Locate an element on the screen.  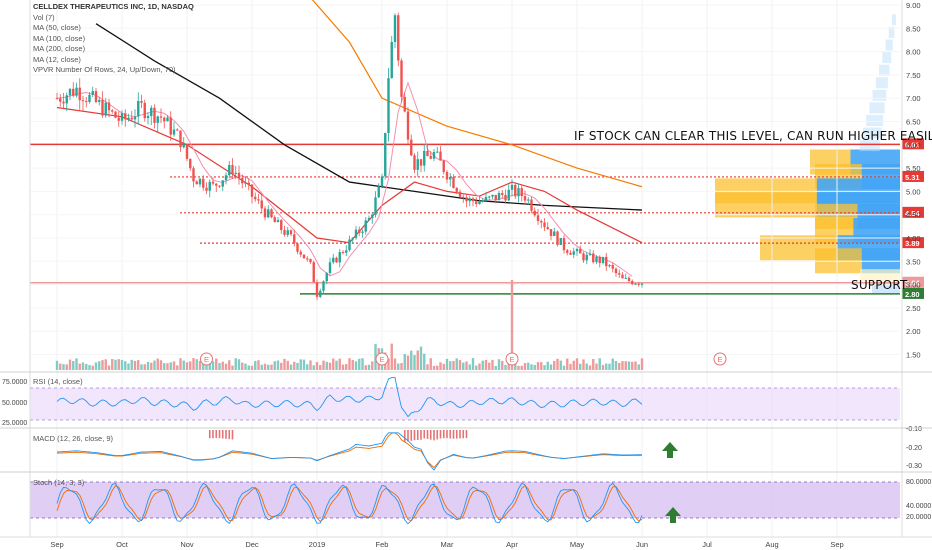
rsi-panel: 75.0000 50.0000 25.0000 is located at coordinates (451, 402).